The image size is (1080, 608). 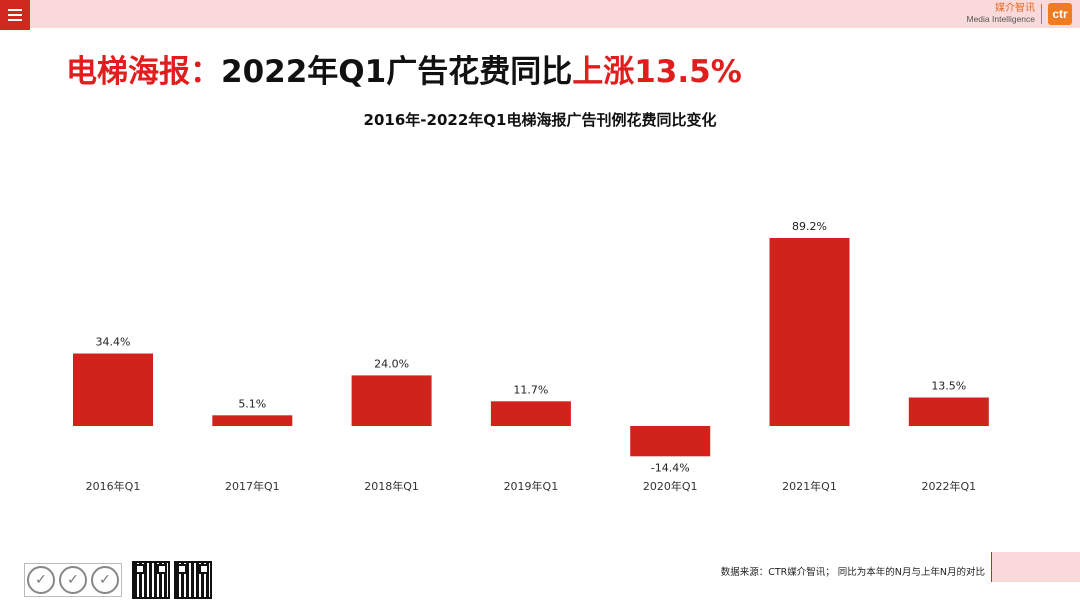 I want to click on logo-en-text: Media Intelligence, so click(x=1000, y=19).